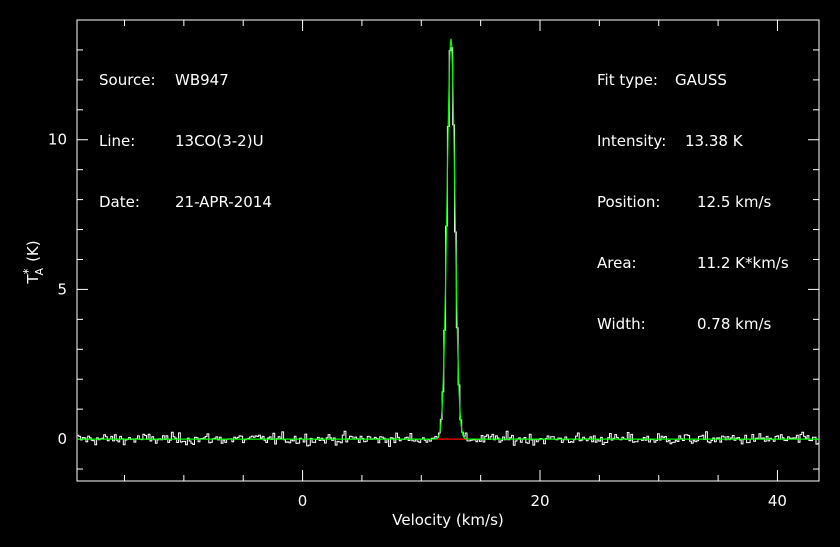 This screenshot has height=547, width=840. What do you see at coordinates (627, 80) in the screenshot?
I see `info-key: Fit type:` at bounding box center [627, 80].